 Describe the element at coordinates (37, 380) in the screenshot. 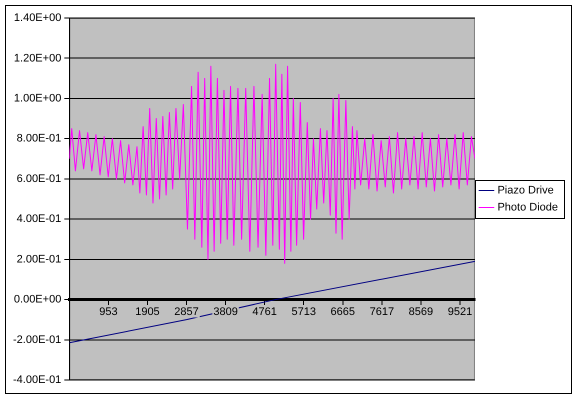

I see `y-tick-label: -4.00E-01` at that location.